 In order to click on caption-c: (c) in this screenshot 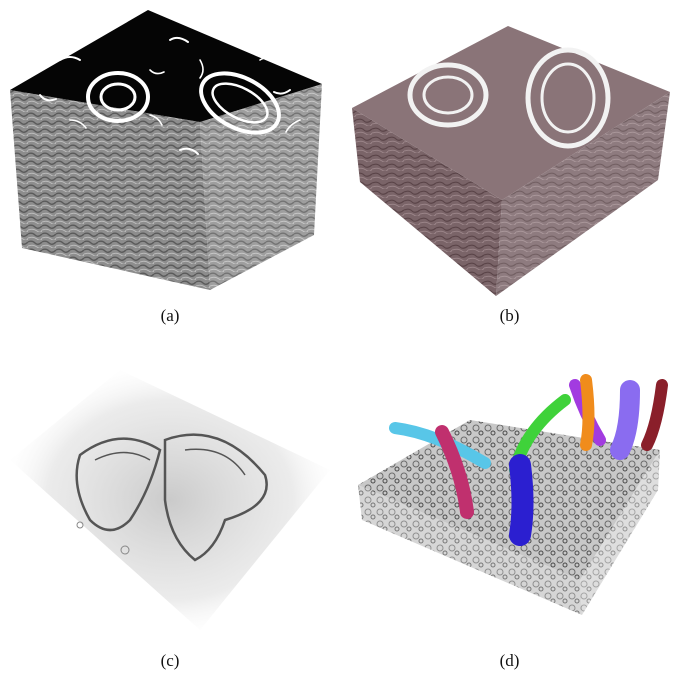, I will do `click(170, 660)`.